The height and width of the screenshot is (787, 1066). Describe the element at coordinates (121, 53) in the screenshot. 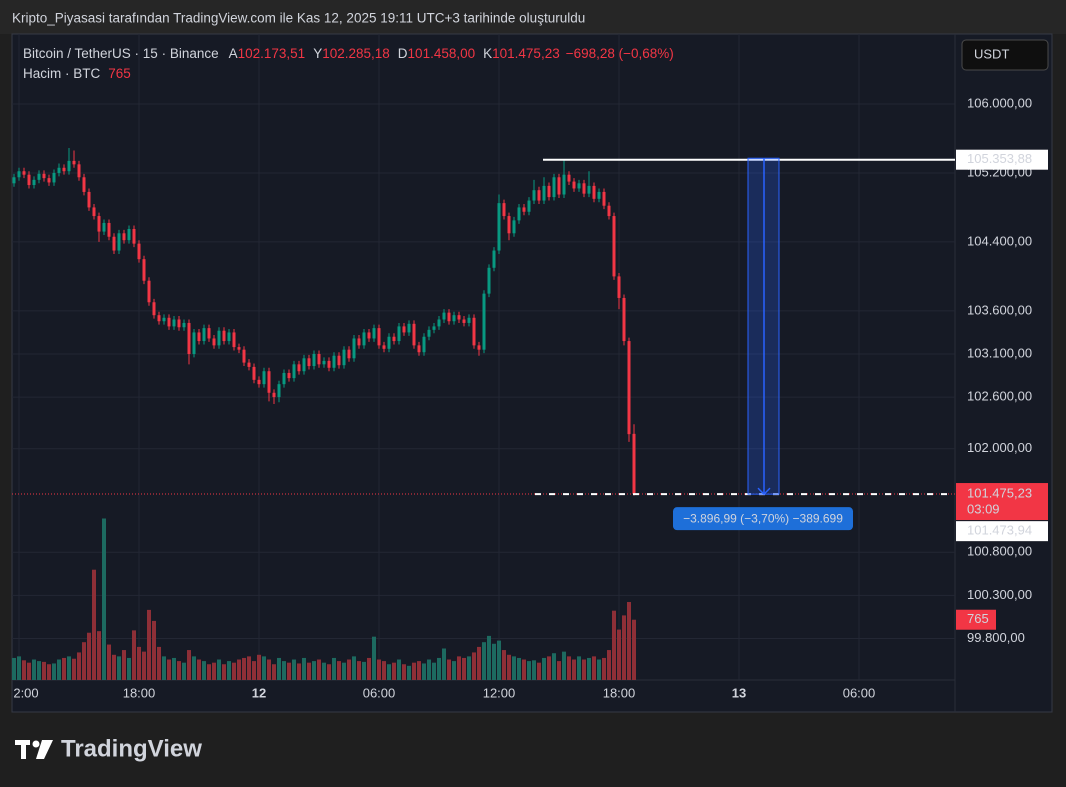

I see `symbol: Bitcoin / TetherUS · 15 · Binance` at that location.